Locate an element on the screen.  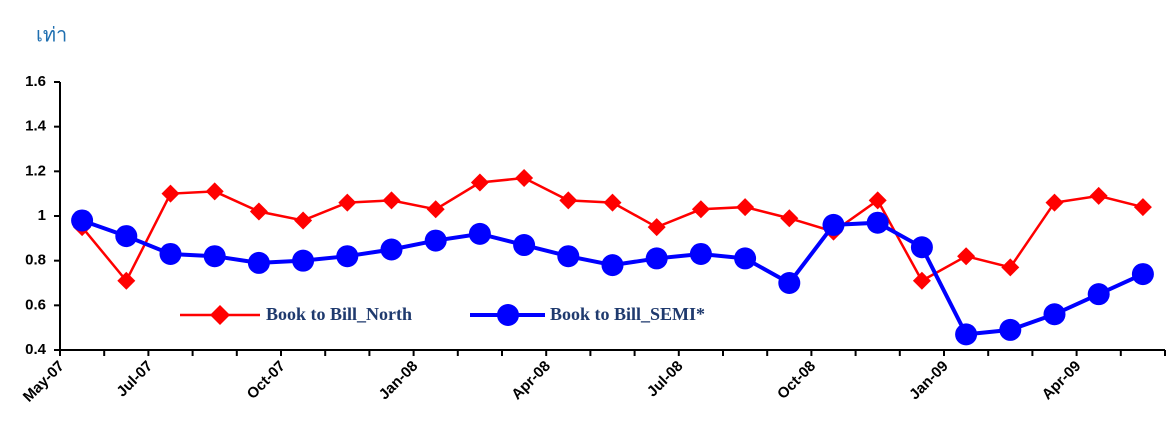
y-tick-label: 0.8 is located at coordinates (35, 260).